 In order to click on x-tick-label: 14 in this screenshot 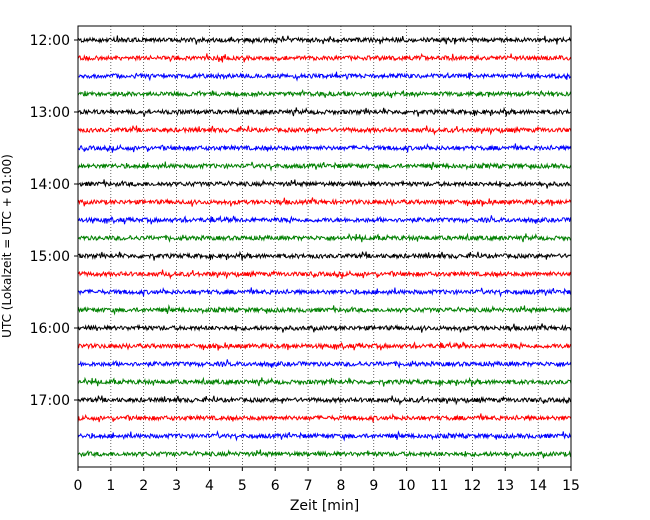, I will do `click(538, 486)`.